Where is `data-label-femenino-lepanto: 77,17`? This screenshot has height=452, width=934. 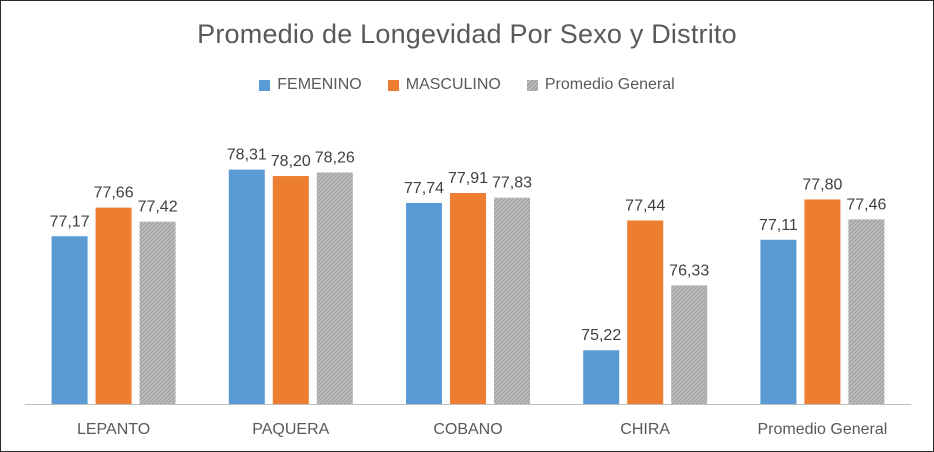 data-label-femenino-lepanto: 77,17 is located at coordinates (70, 221).